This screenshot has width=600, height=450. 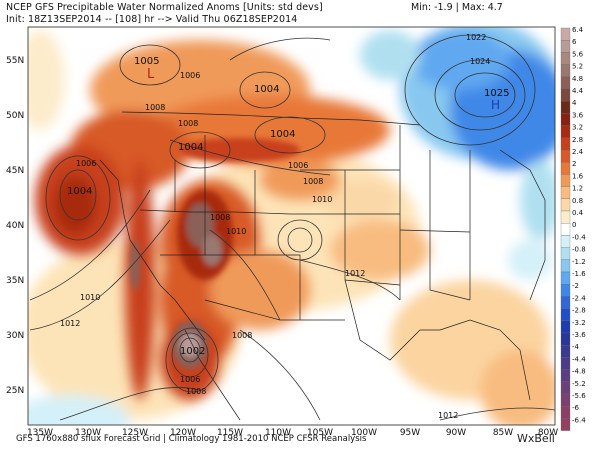 What do you see at coordinates (579, 274) in the screenshot?
I see `colorbar-label: -1.6` at bounding box center [579, 274].